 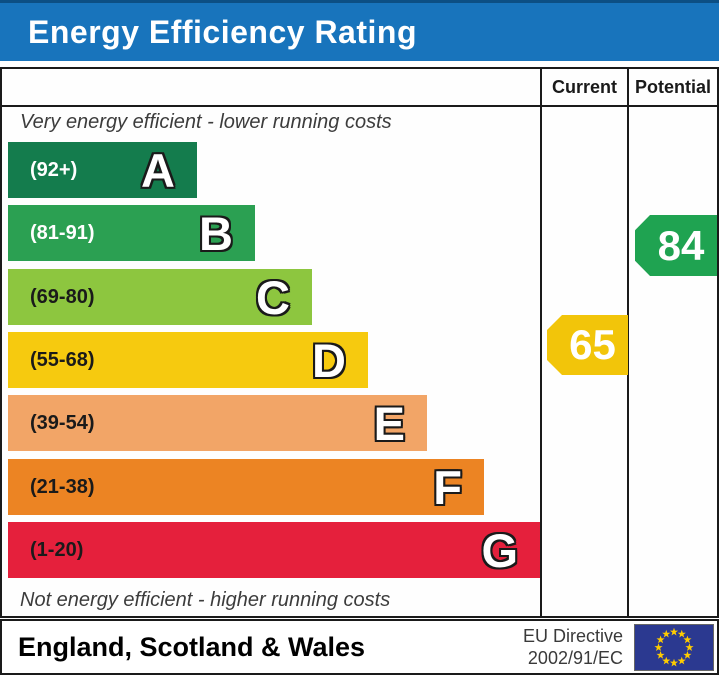 I want to click on header-bar: Energy Efficiency Rating, so click(x=359, y=32).